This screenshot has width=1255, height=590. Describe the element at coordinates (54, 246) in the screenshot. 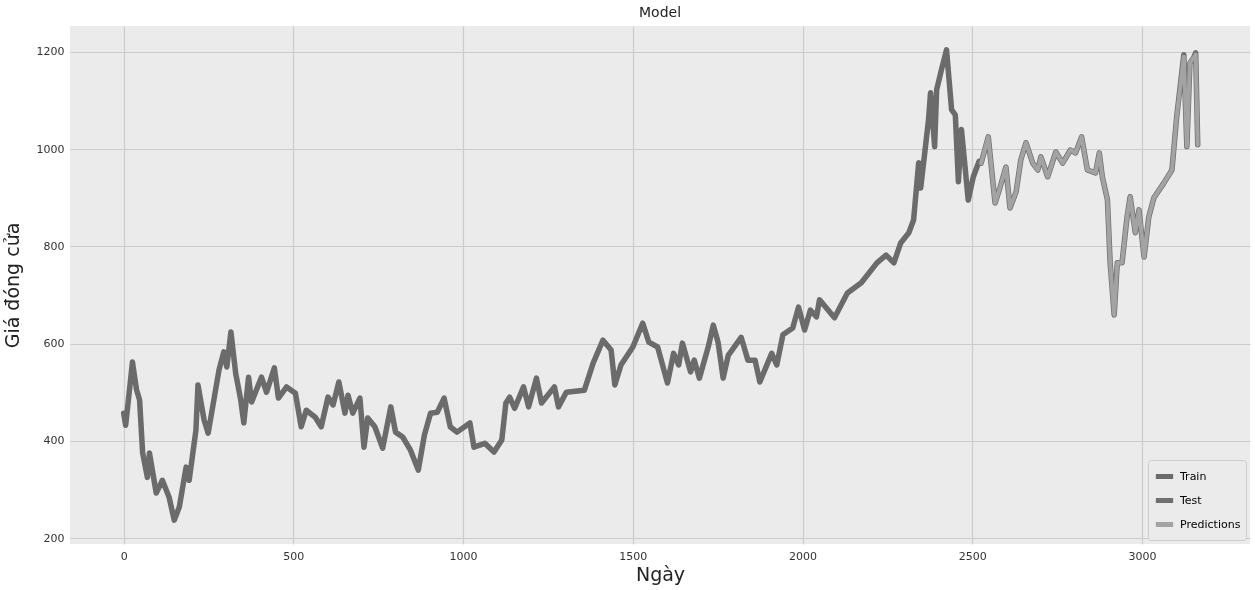

I see `y-tick-label: 800` at that location.